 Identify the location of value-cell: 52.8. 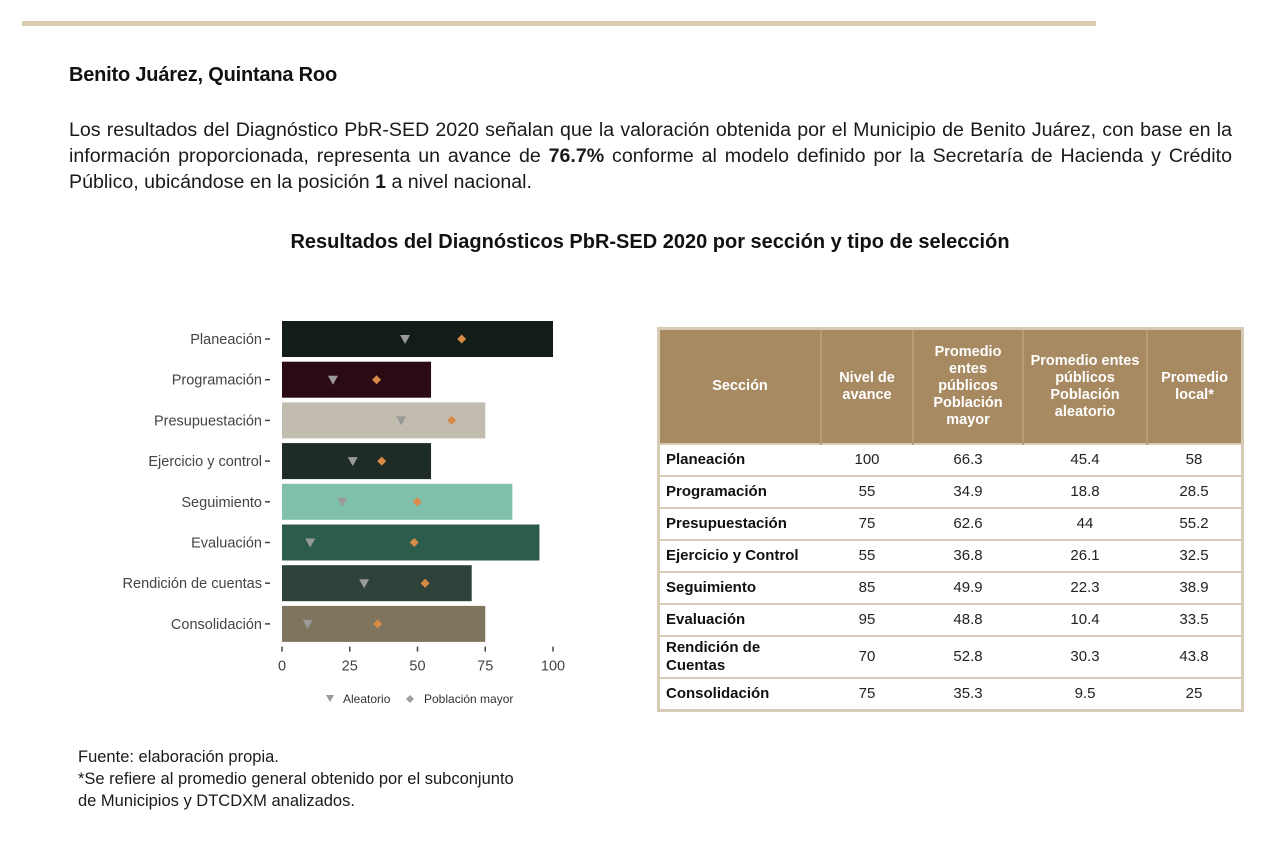
(968, 656).